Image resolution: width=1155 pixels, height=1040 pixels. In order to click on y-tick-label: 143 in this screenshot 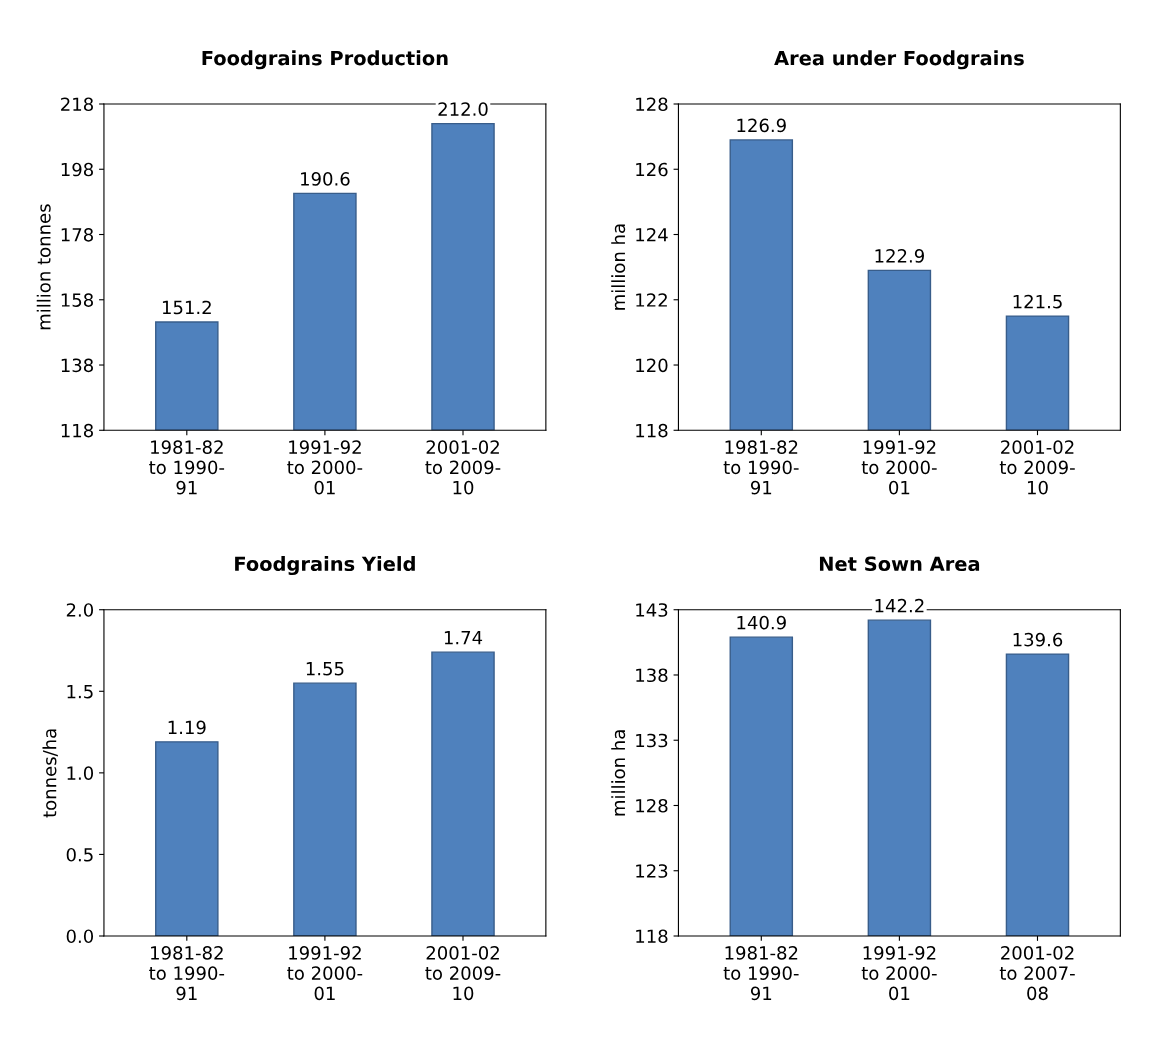, I will do `click(652, 610)`.